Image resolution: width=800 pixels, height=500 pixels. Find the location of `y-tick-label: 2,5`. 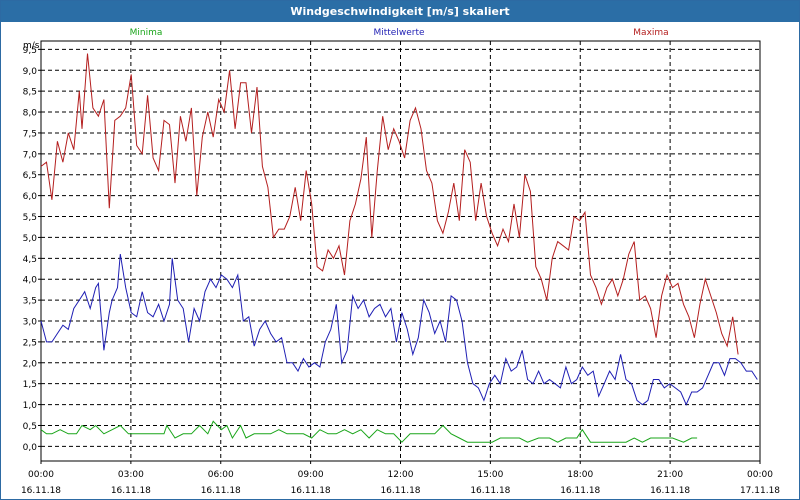

y-tick-label: 2,5 is located at coordinates (30, 343).